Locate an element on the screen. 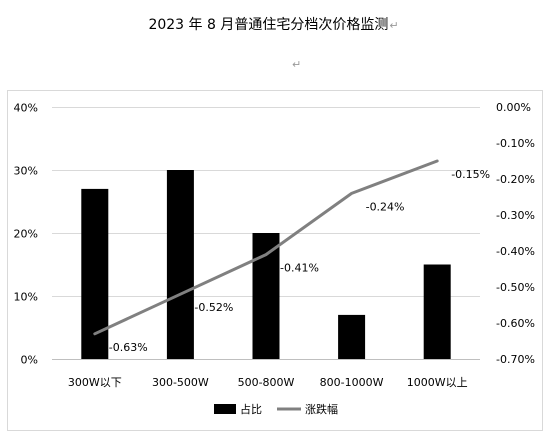 This screenshot has width=547, height=432. y-left-tick-label: 30% is located at coordinates (26, 171).